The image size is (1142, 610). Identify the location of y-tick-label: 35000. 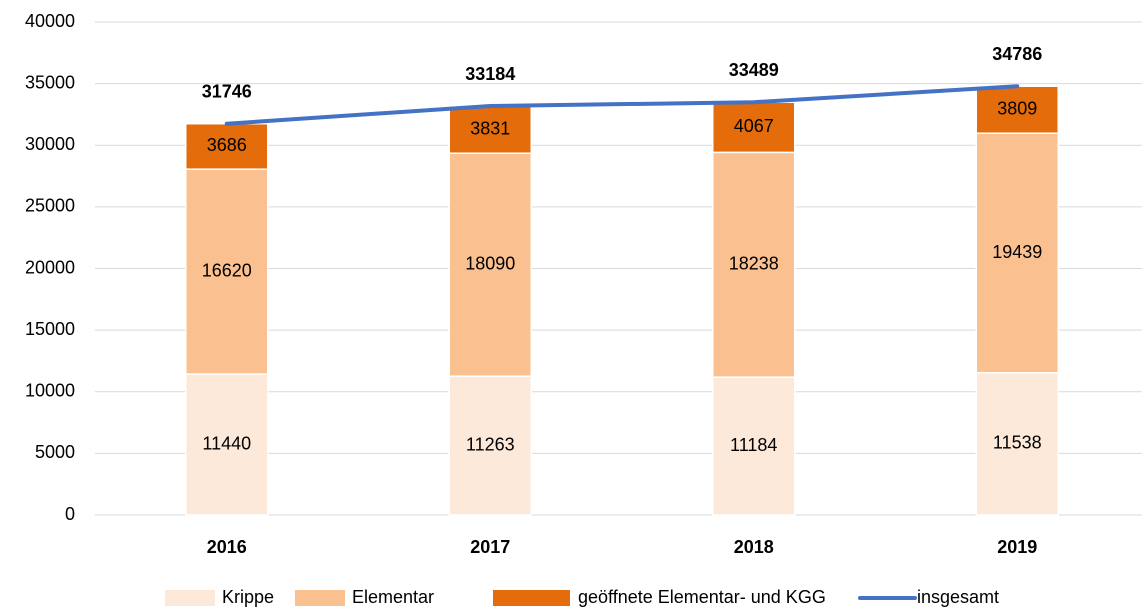
(50, 82).